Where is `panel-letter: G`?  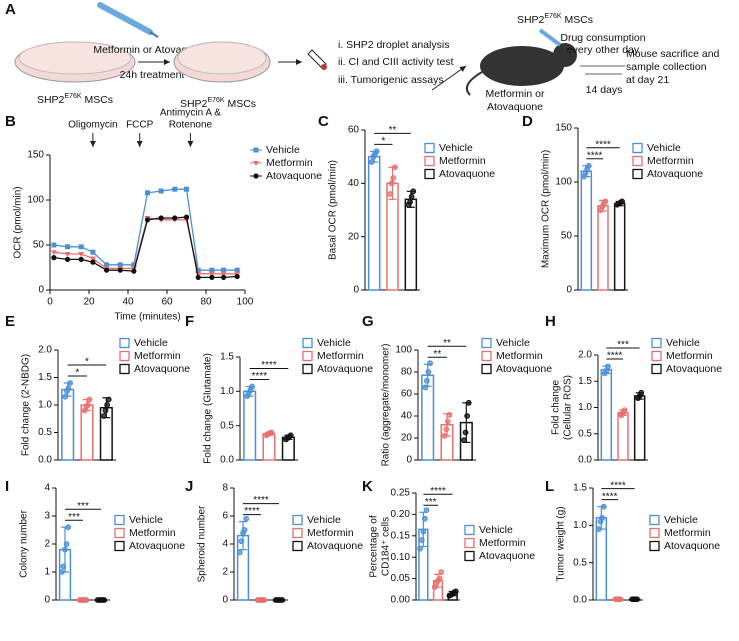
panel-letter: G is located at coordinates (368, 321).